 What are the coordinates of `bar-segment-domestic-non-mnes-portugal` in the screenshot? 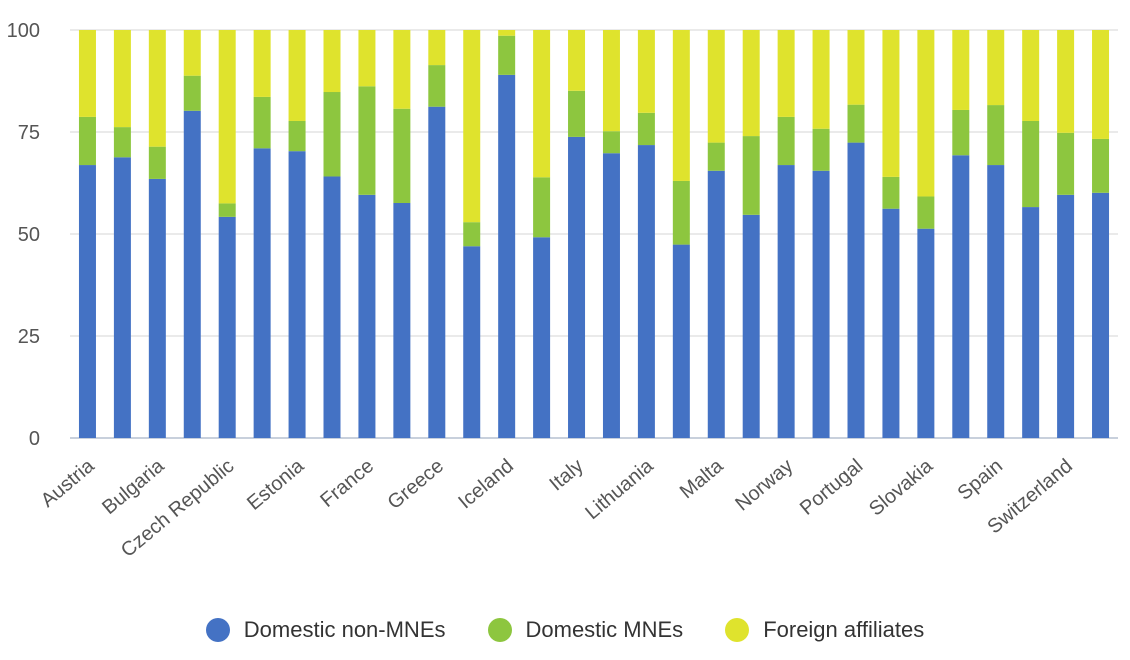 It's located at (856, 290).